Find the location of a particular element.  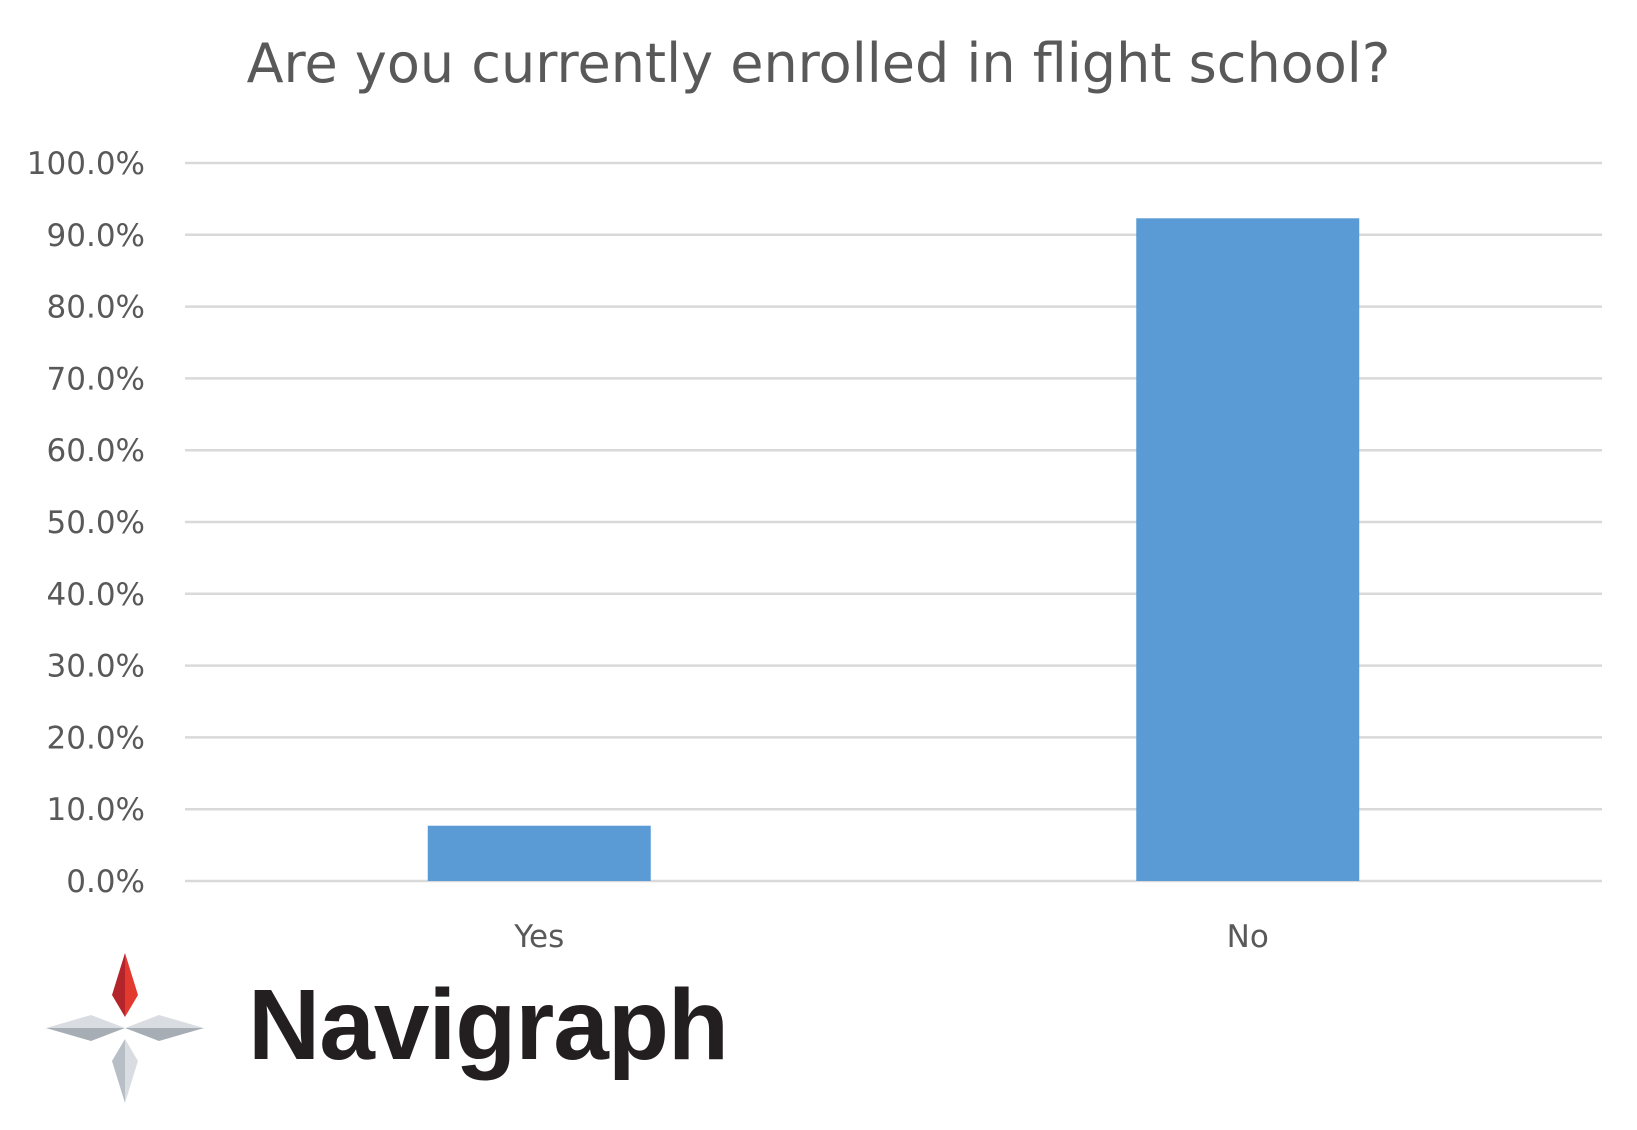

y-tick-label: 90.0% is located at coordinates (96, 236).